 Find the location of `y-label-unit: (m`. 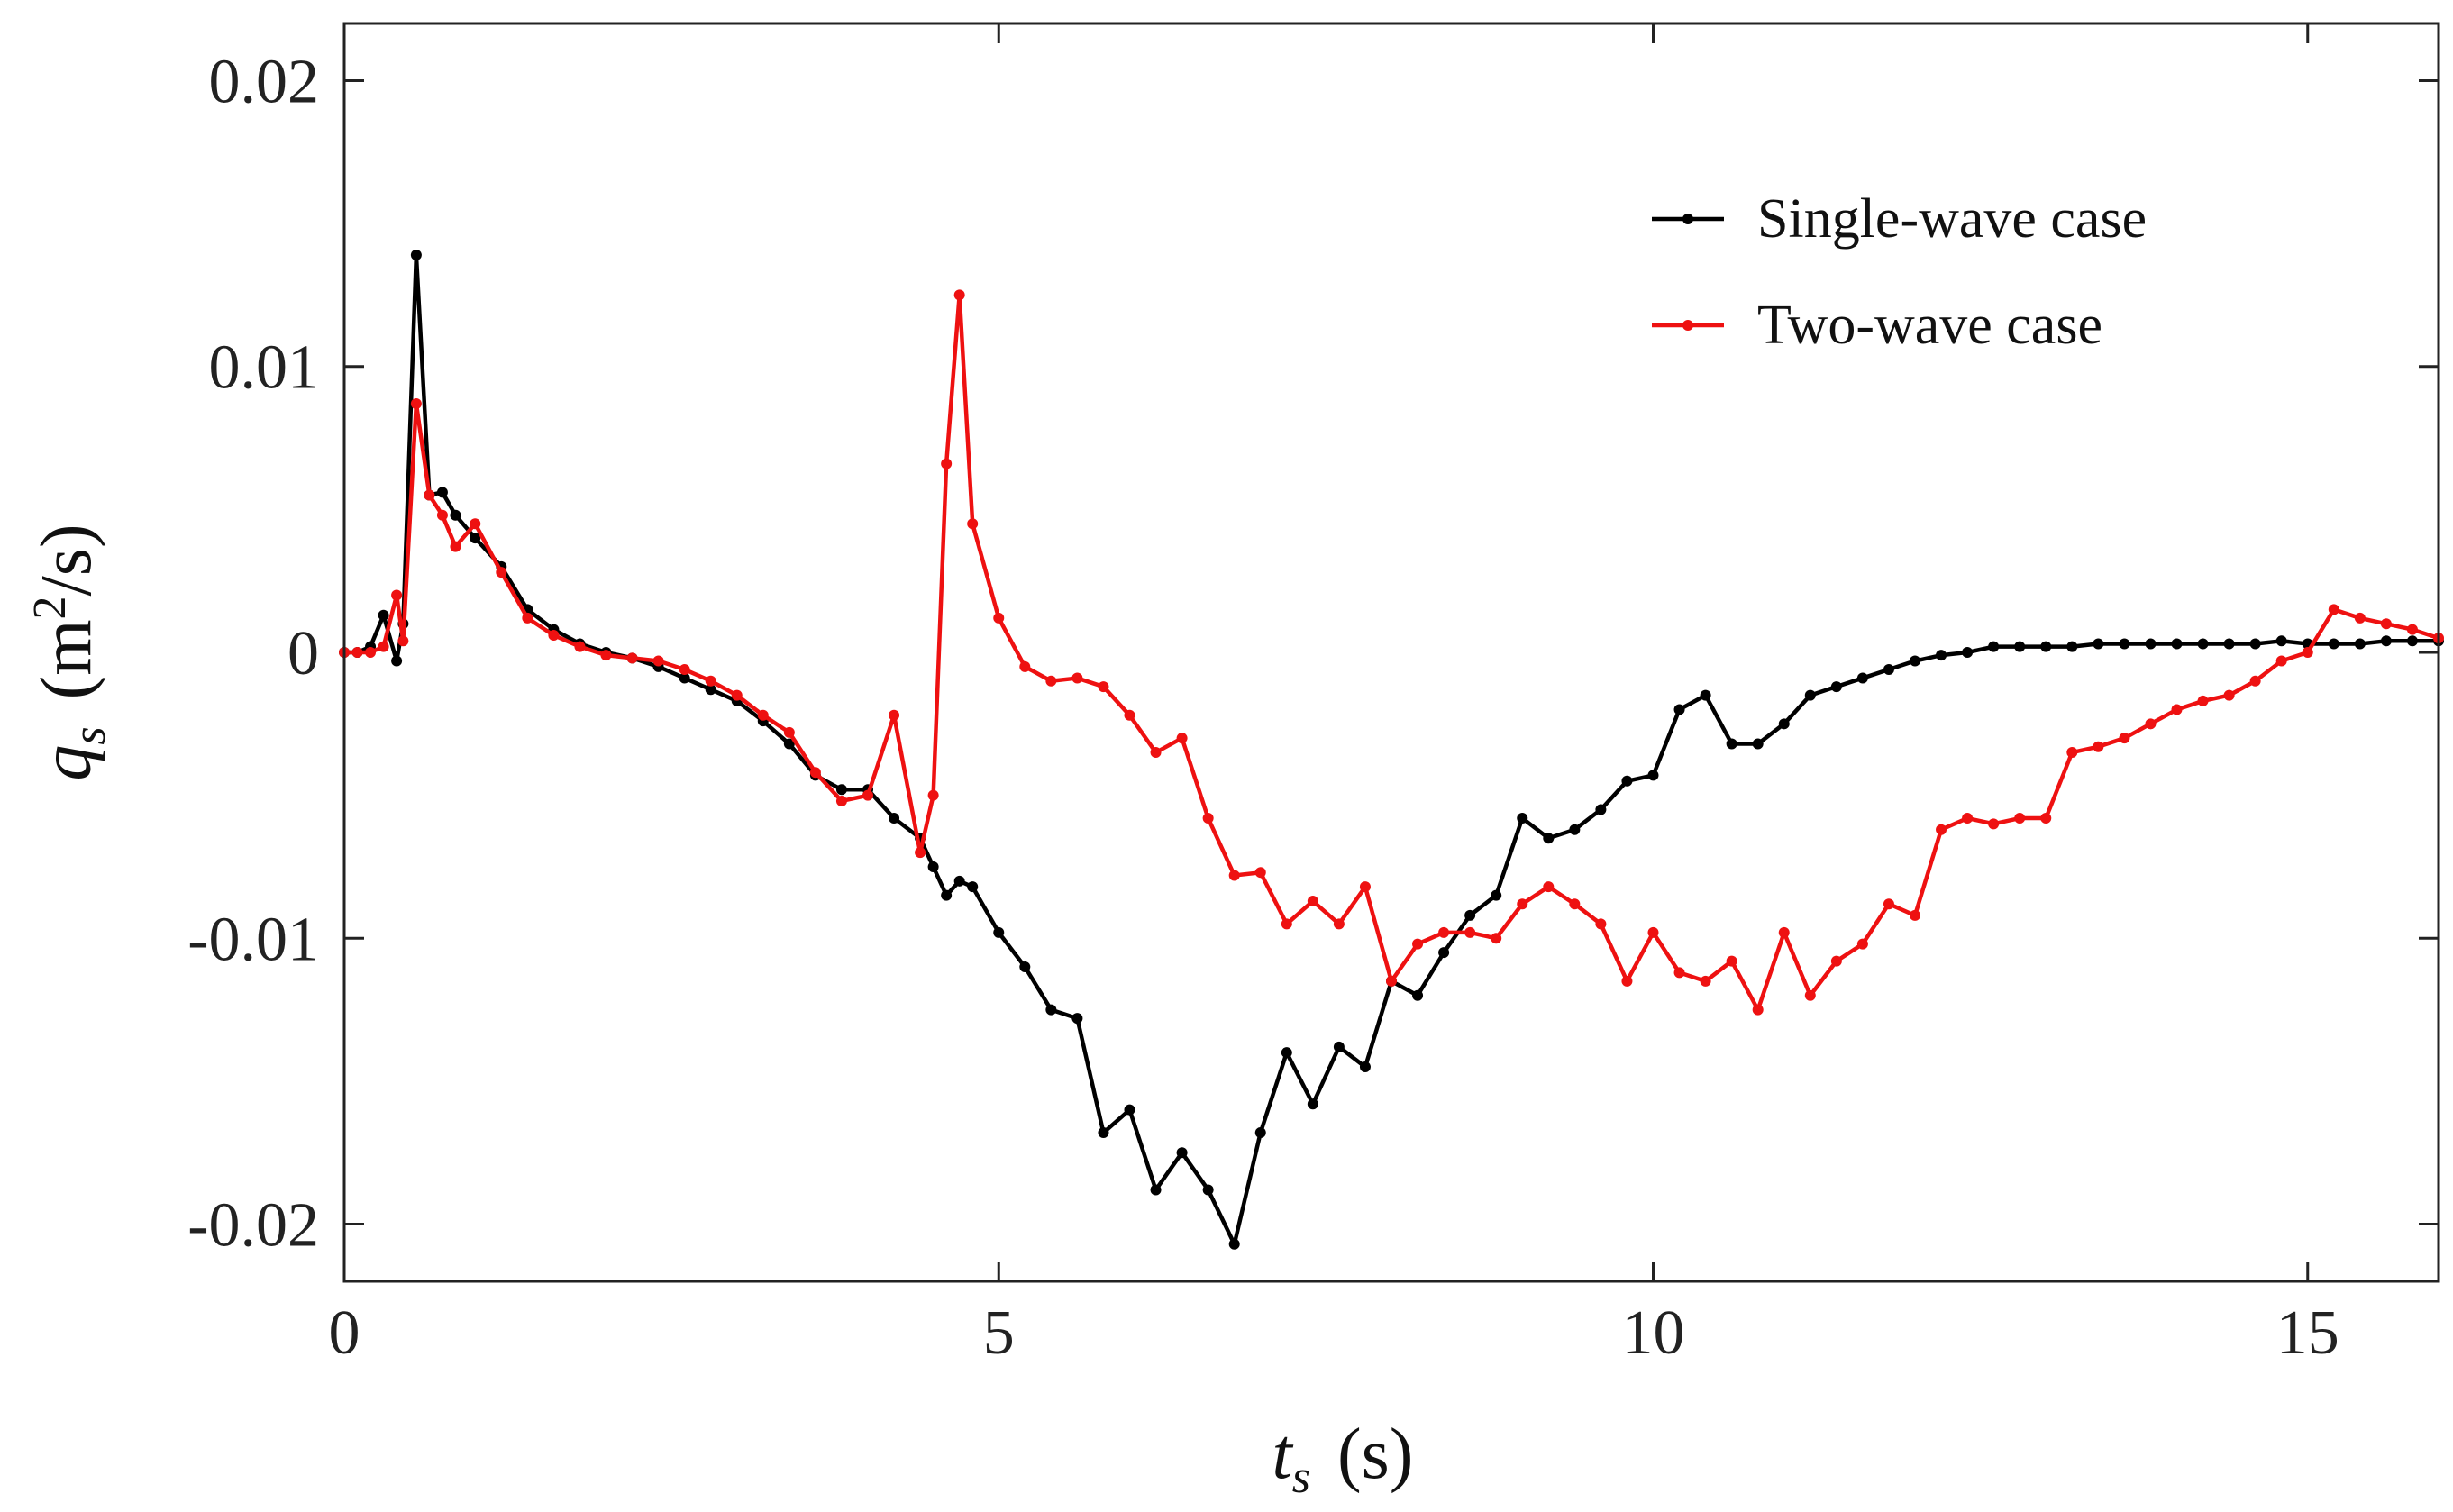

y-label-unit: (m is located at coordinates (66, 659).